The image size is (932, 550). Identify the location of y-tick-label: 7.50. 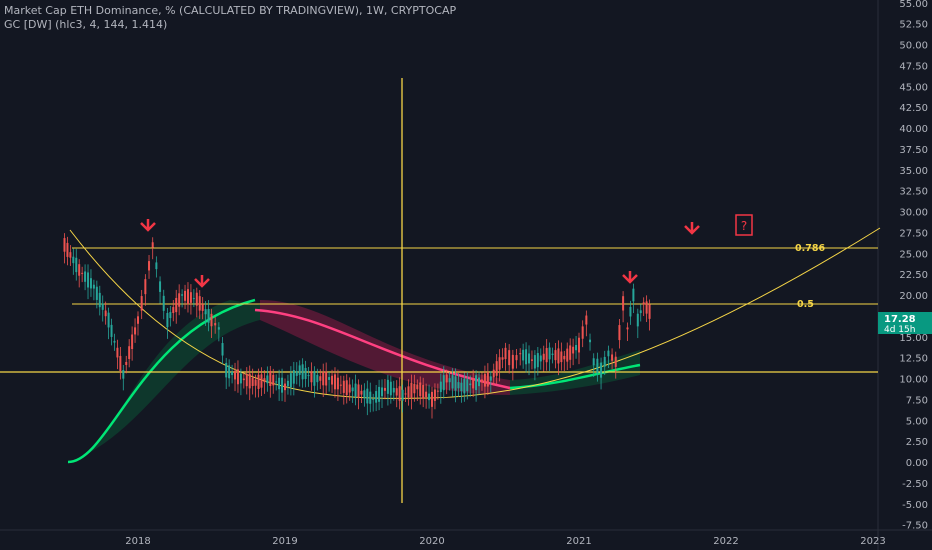
(917, 400).